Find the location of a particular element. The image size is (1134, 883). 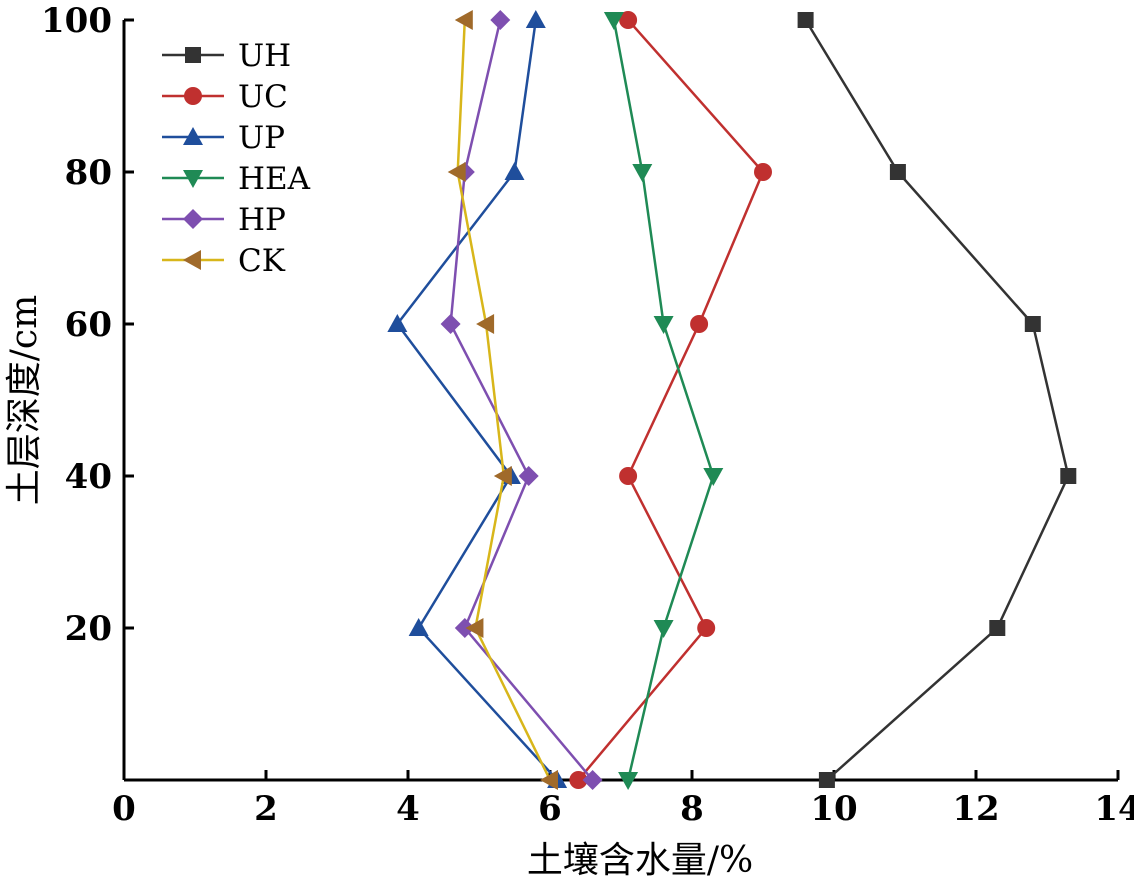

legend-item-hea: HEA is located at coordinates (236, 179).